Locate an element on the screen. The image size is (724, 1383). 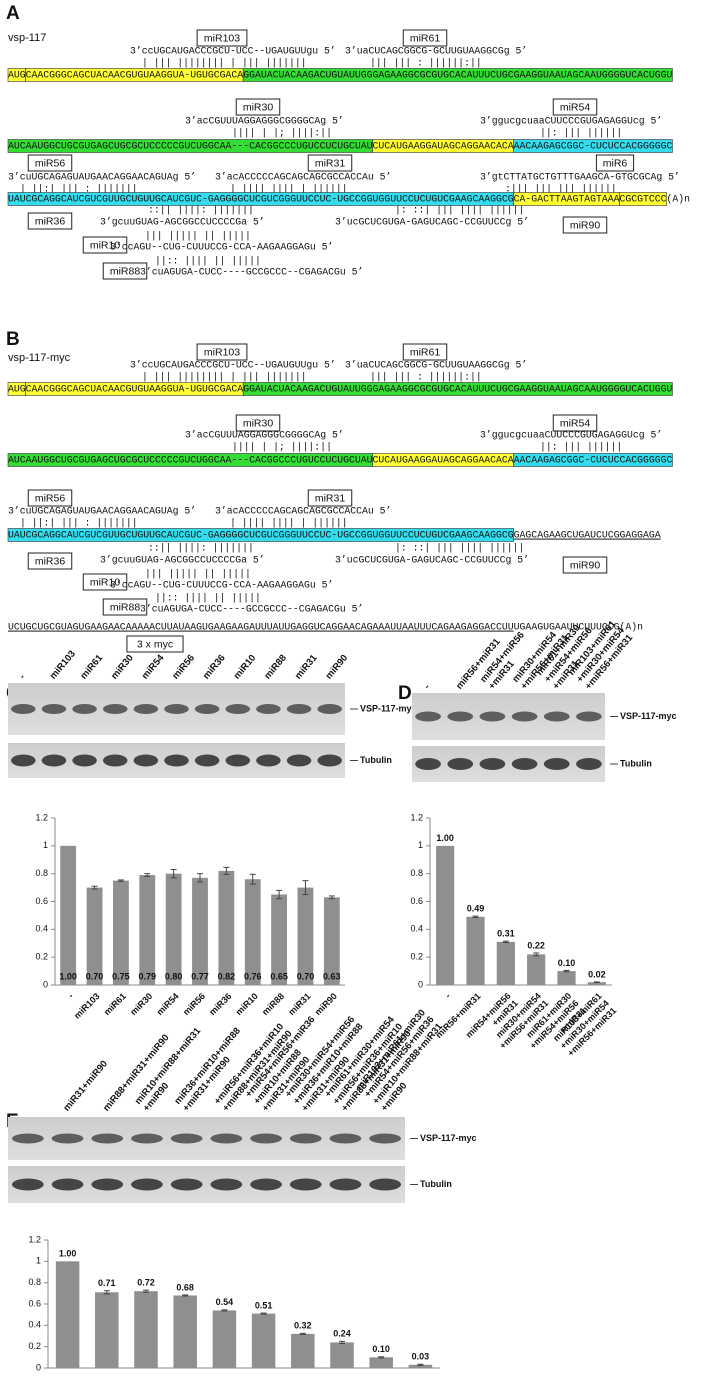
mirna-name: miR103 is located at coordinates (222, 38).